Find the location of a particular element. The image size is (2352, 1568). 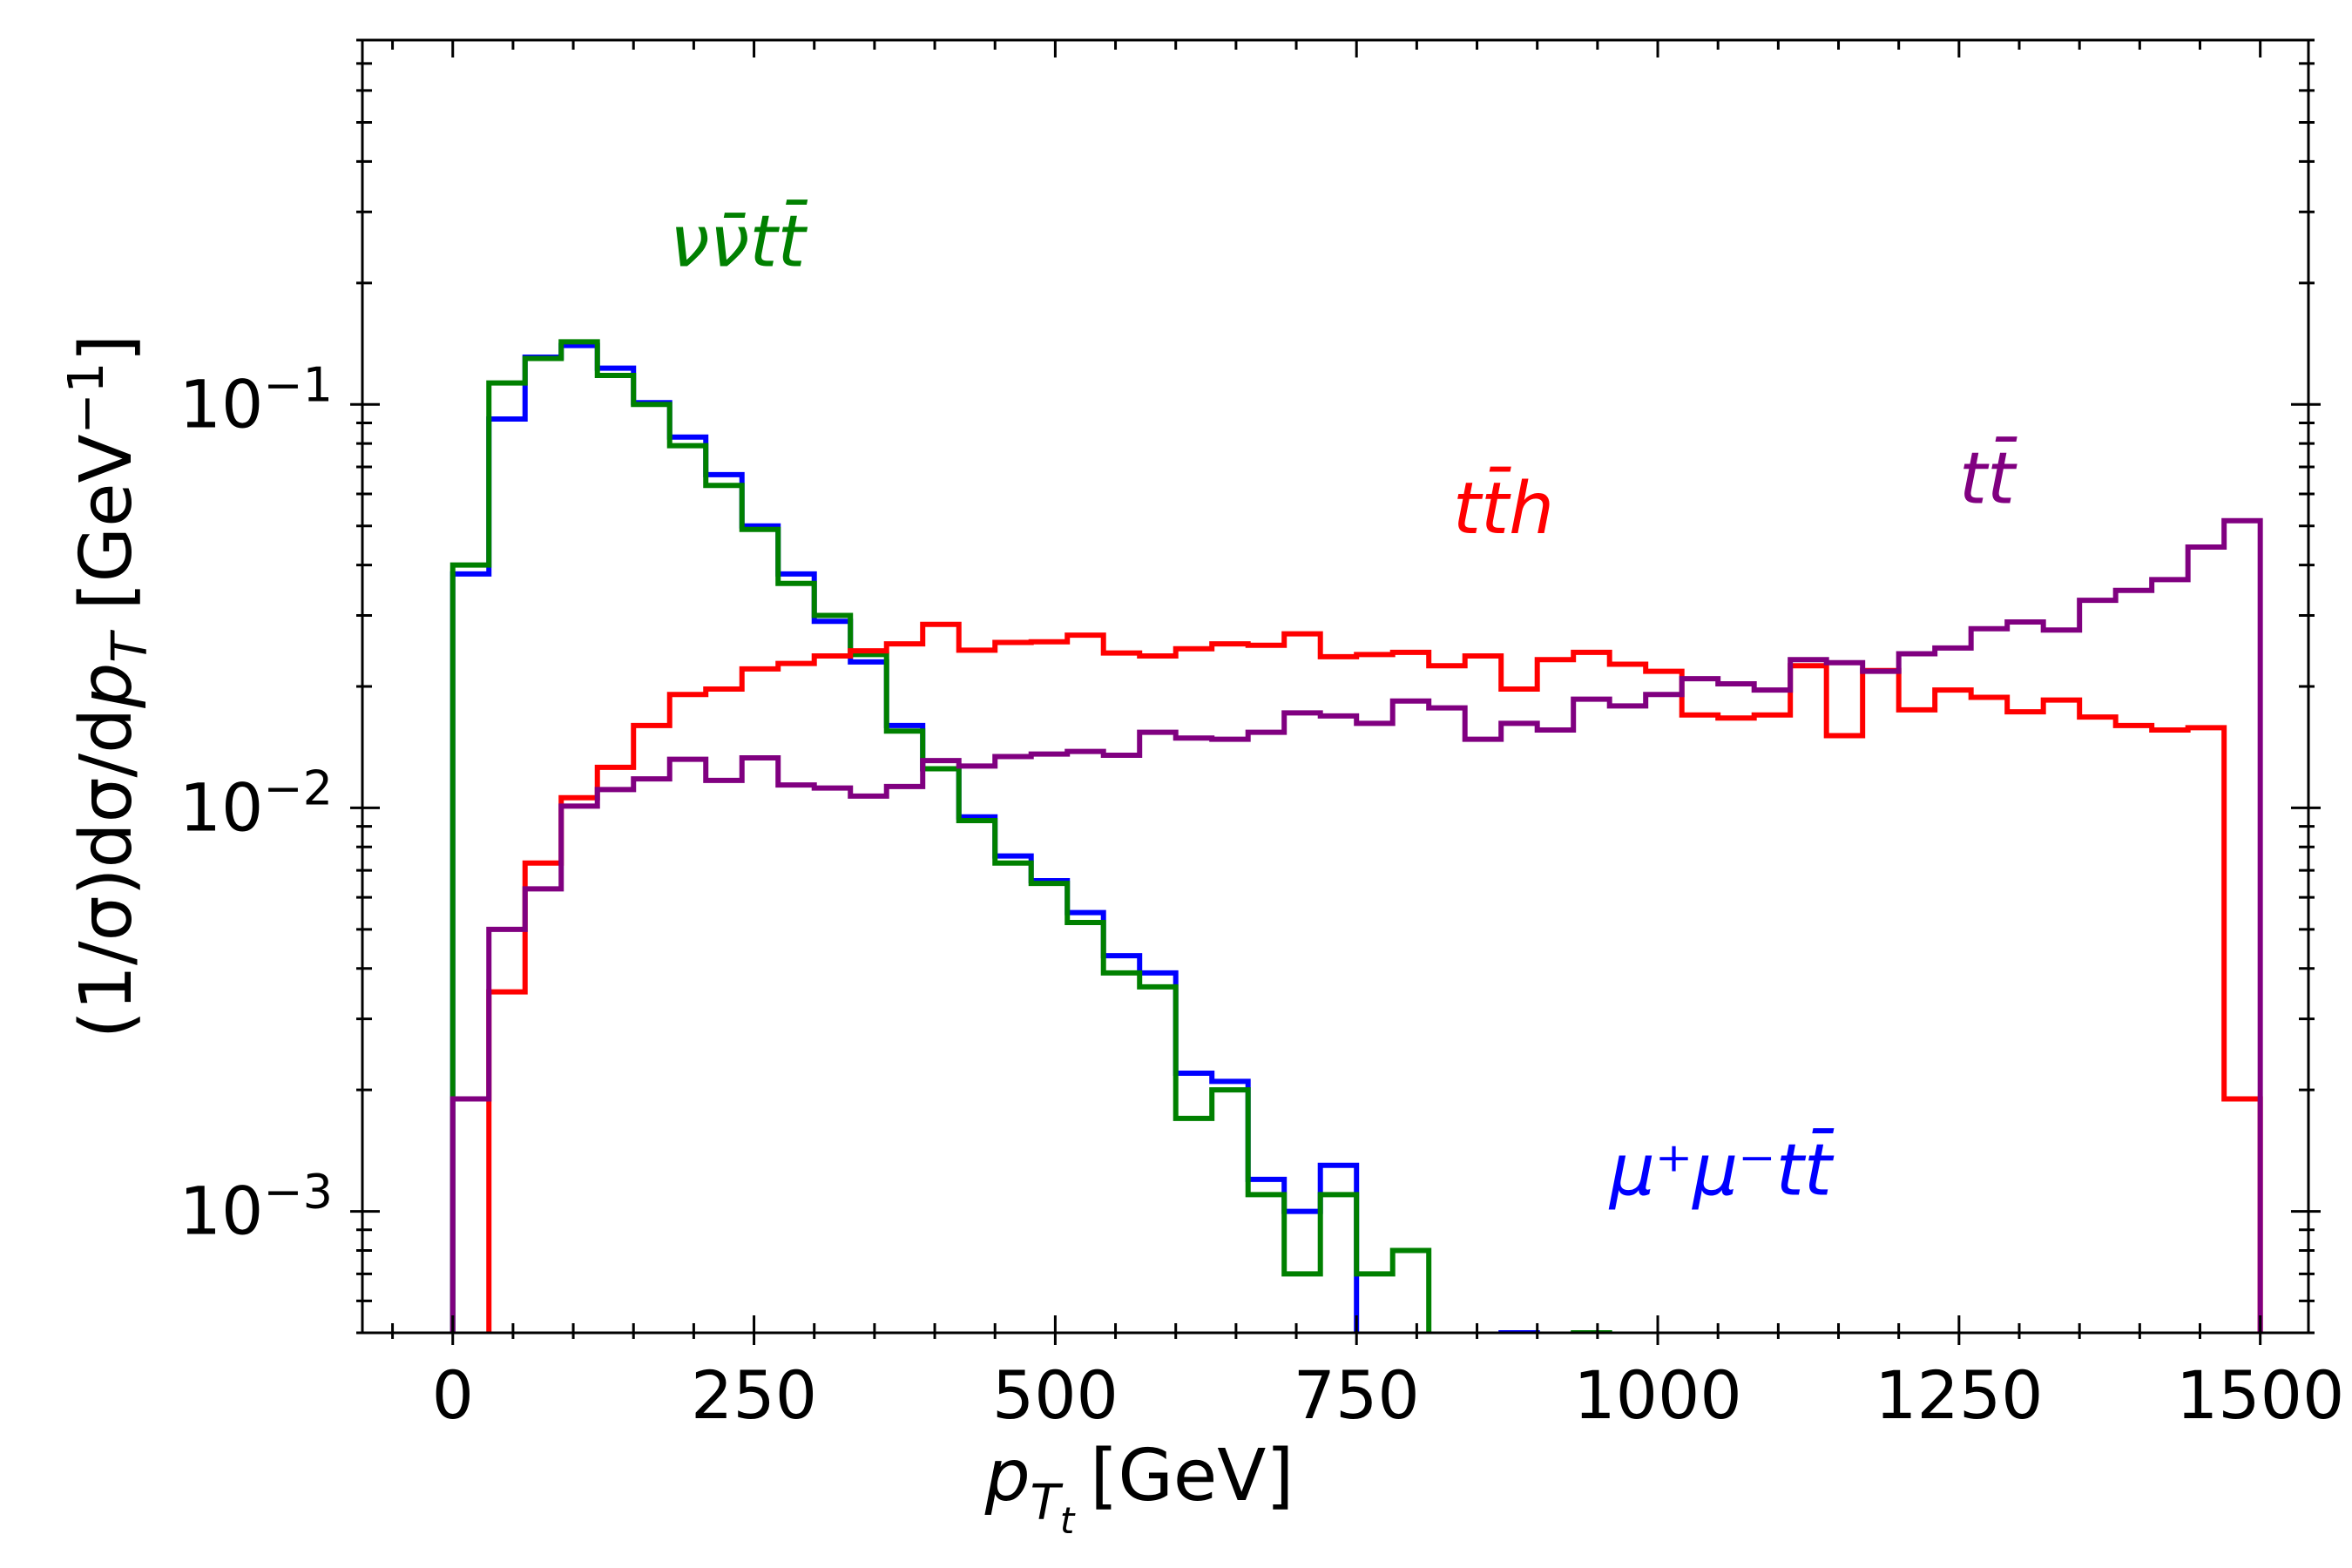

x-tick-label: 1250 is located at coordinates (1959, 1395).